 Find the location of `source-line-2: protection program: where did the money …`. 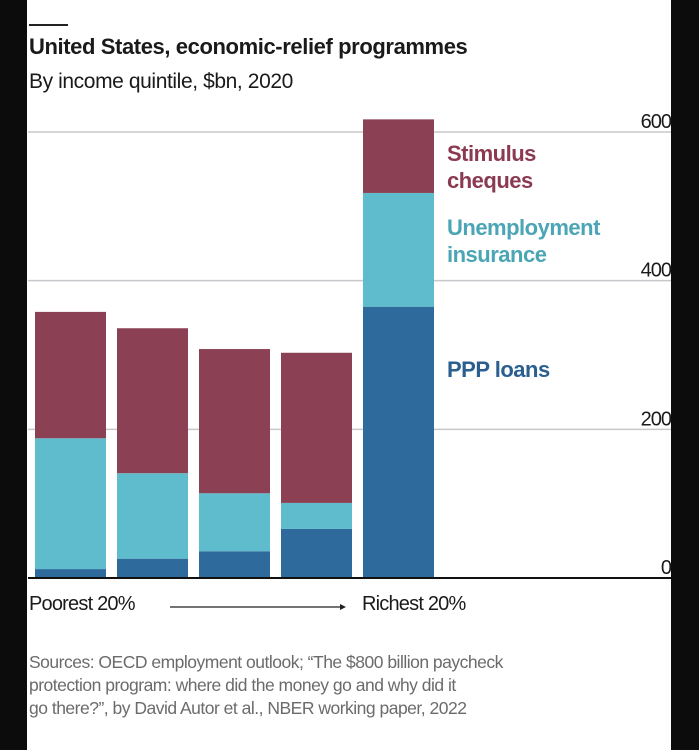

source-line-2: protection program: where did the money … is located at coordinates (242, 685).